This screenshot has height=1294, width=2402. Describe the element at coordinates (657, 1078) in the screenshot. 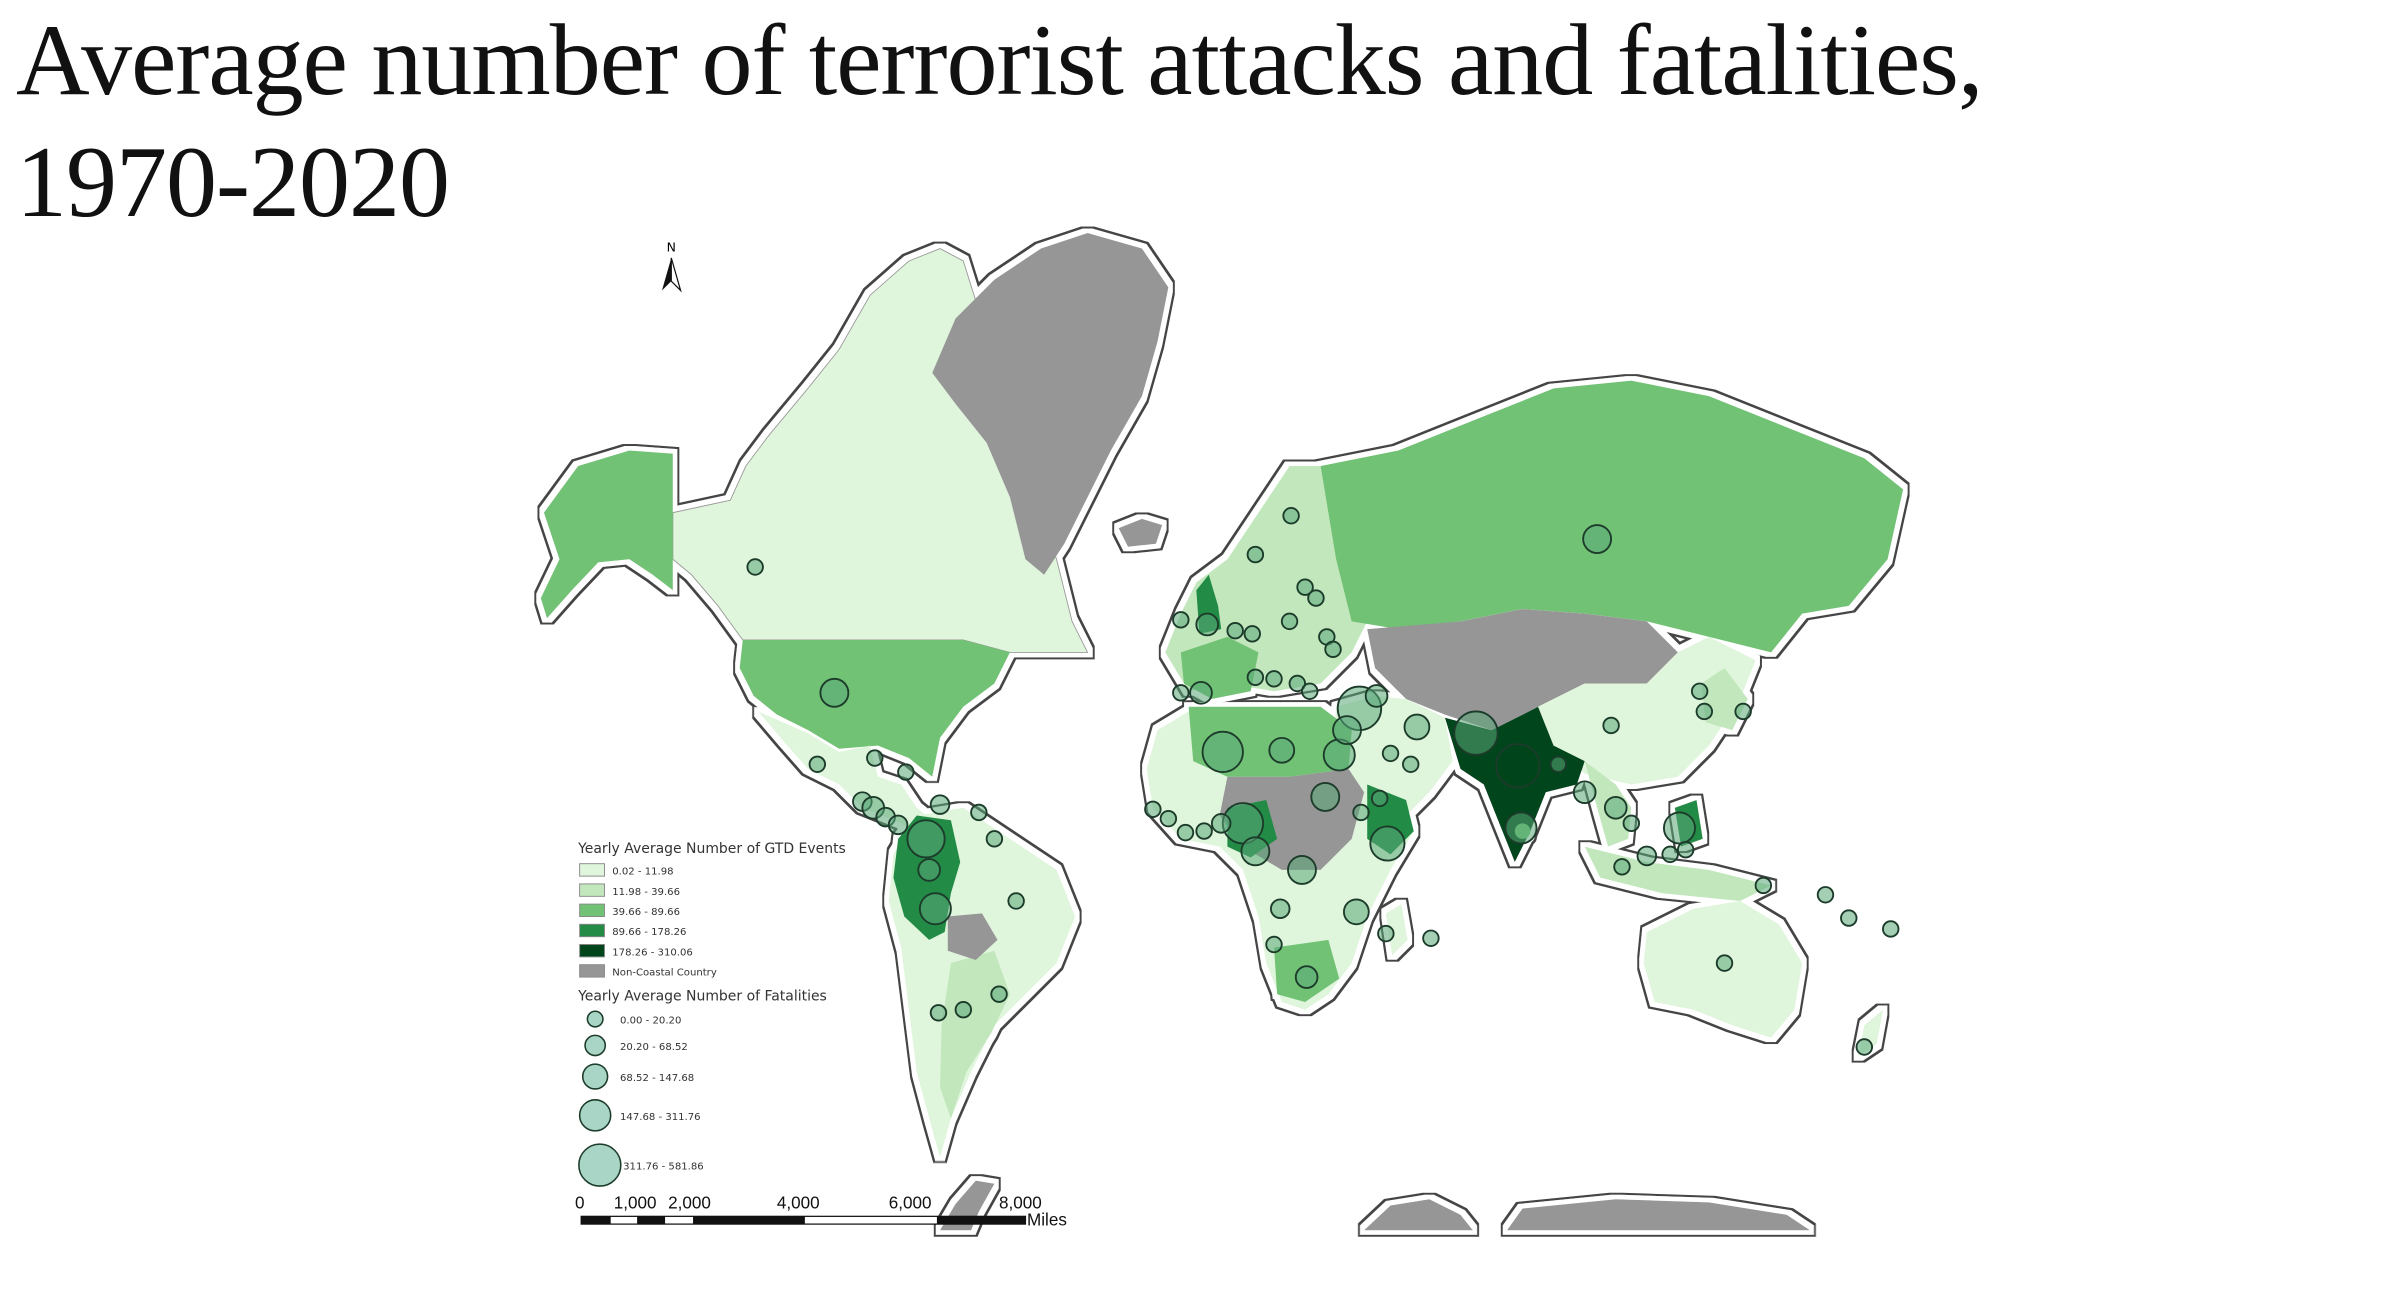

I see `svg-text: 68.52 - 147.68` at that location.